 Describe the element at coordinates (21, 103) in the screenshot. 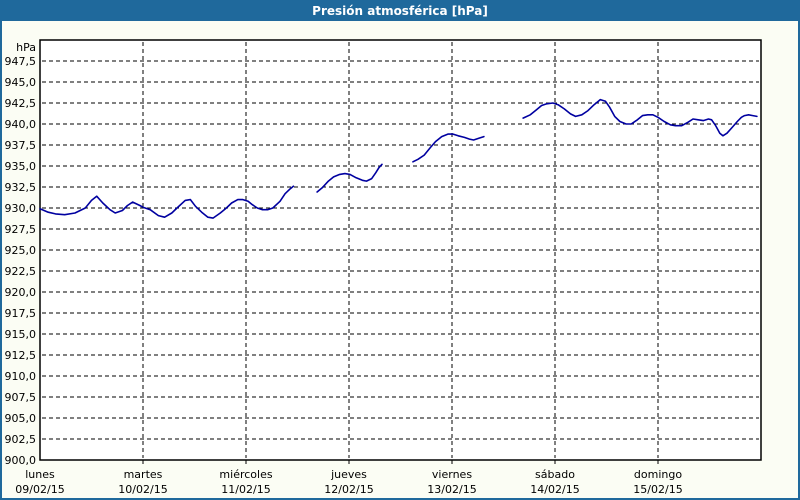

I see `y-tick-label: 942,5` at that location.